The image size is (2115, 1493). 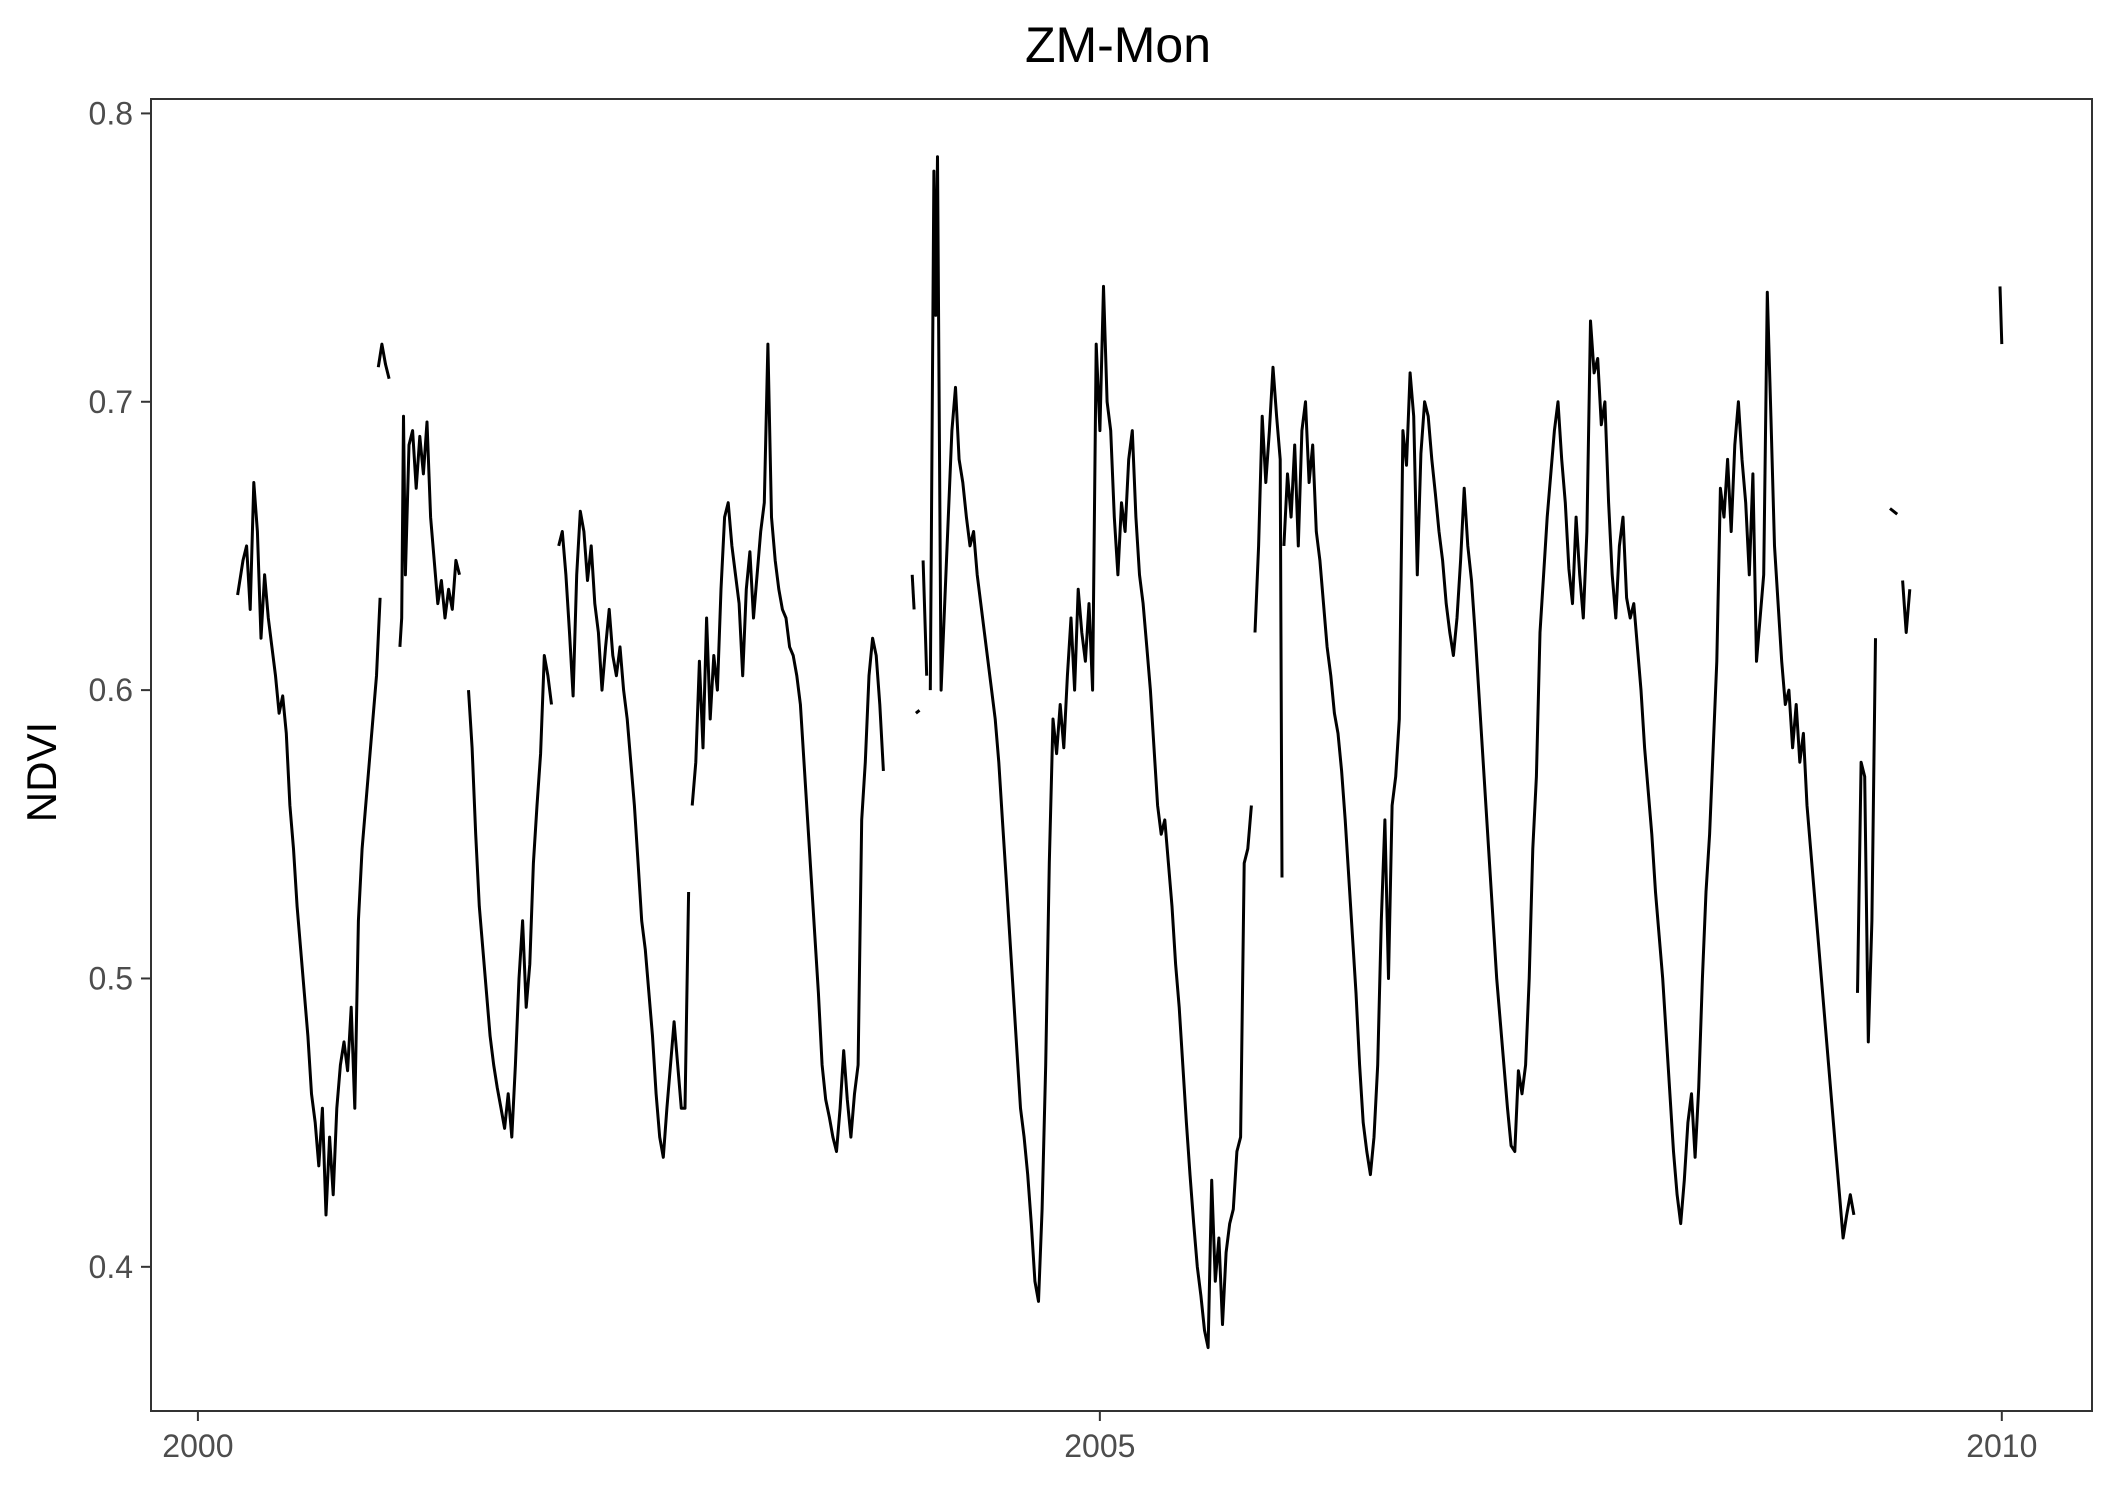 What do you see at coordinates (111, 113) in the screenshot?
I see `y-tick-label: 0.8` at bounding box center [111, 113].